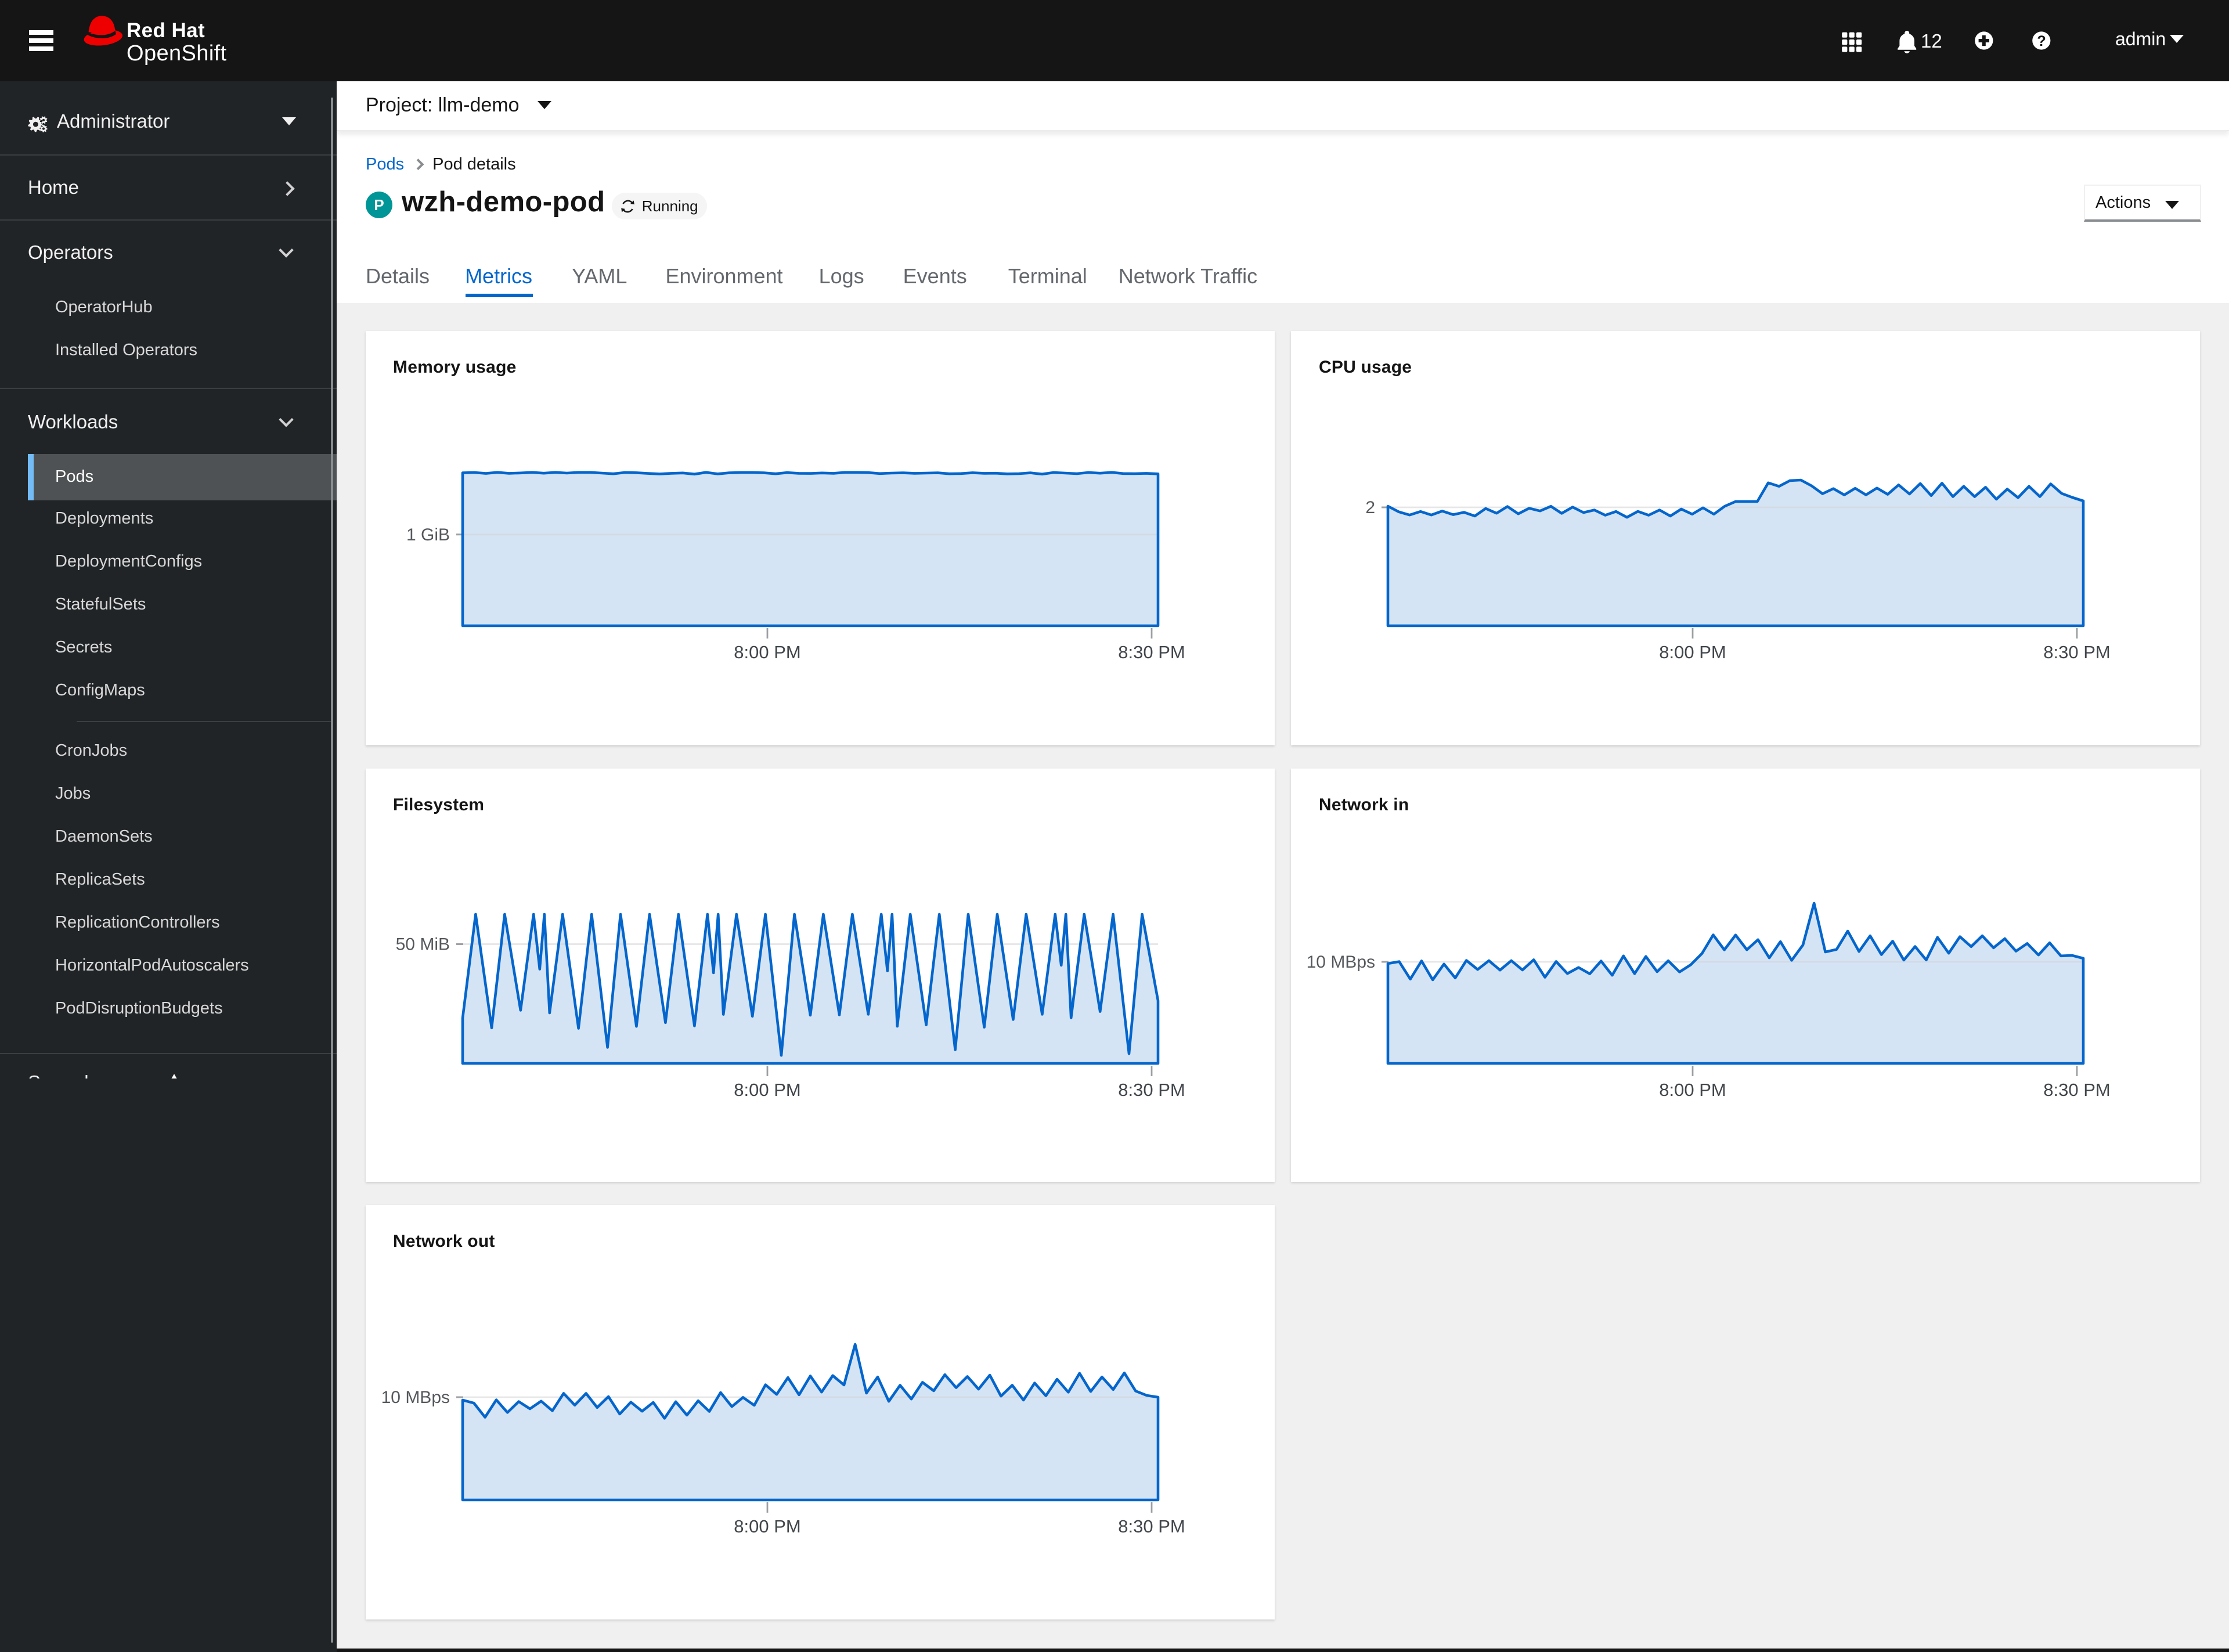  Describe the element at coordinates (1931, 41) in the screenshot. I see `svg-text: 12` at that location.